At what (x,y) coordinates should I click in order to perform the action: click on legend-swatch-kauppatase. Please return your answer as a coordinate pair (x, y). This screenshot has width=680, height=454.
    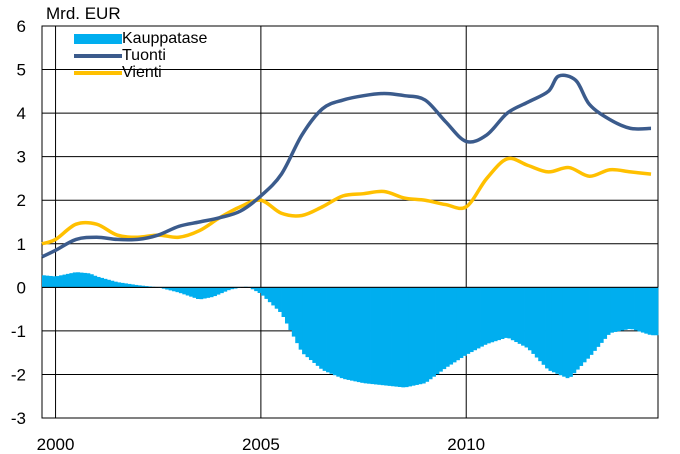
    Looking at the image, I should click on (98, 38).